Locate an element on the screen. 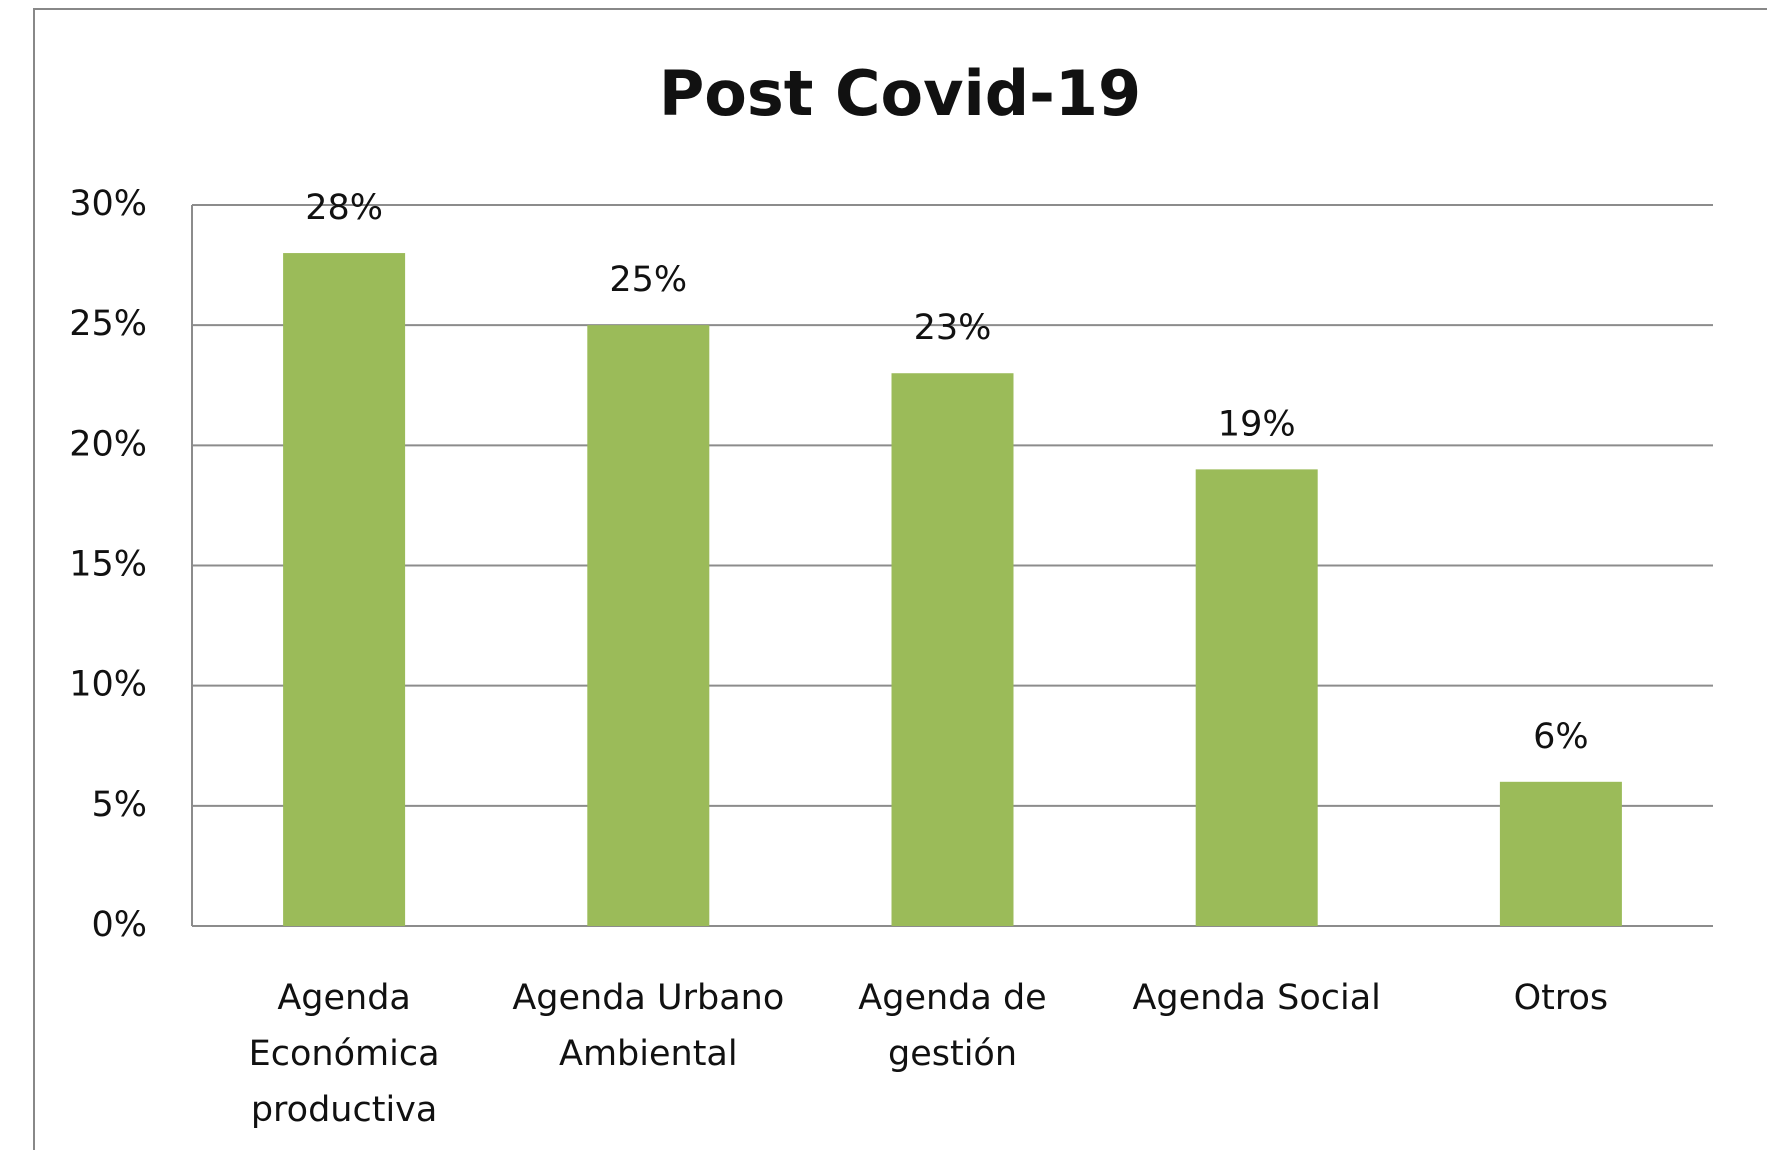 This screenshot has width=1767, height=1150. y-tick-label: 25% is located at coordinates (108, 324).